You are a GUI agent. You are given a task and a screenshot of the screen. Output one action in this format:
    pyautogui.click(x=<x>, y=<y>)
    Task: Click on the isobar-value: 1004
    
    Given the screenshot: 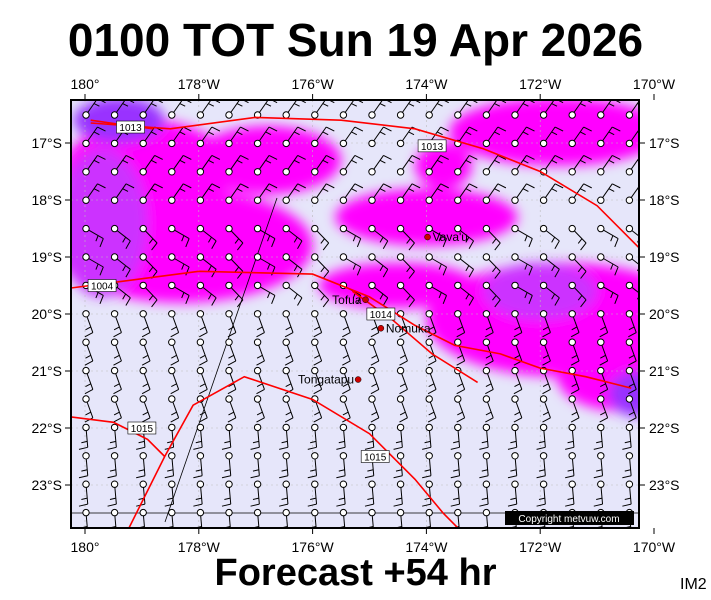 What is the action you would take?
    pyautogui.click(x=102, y=287)
    